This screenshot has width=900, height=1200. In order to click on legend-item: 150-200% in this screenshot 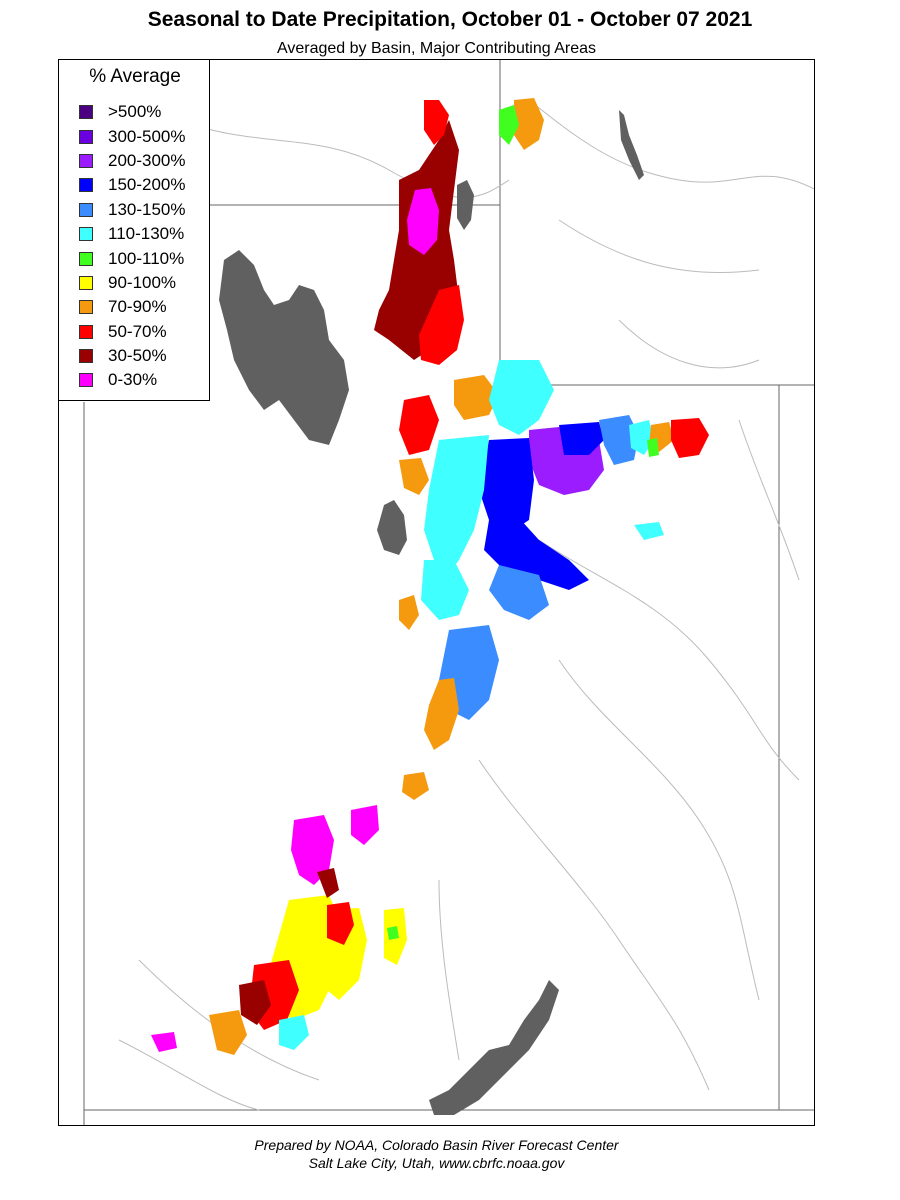, I will do `click(132, 185)`.